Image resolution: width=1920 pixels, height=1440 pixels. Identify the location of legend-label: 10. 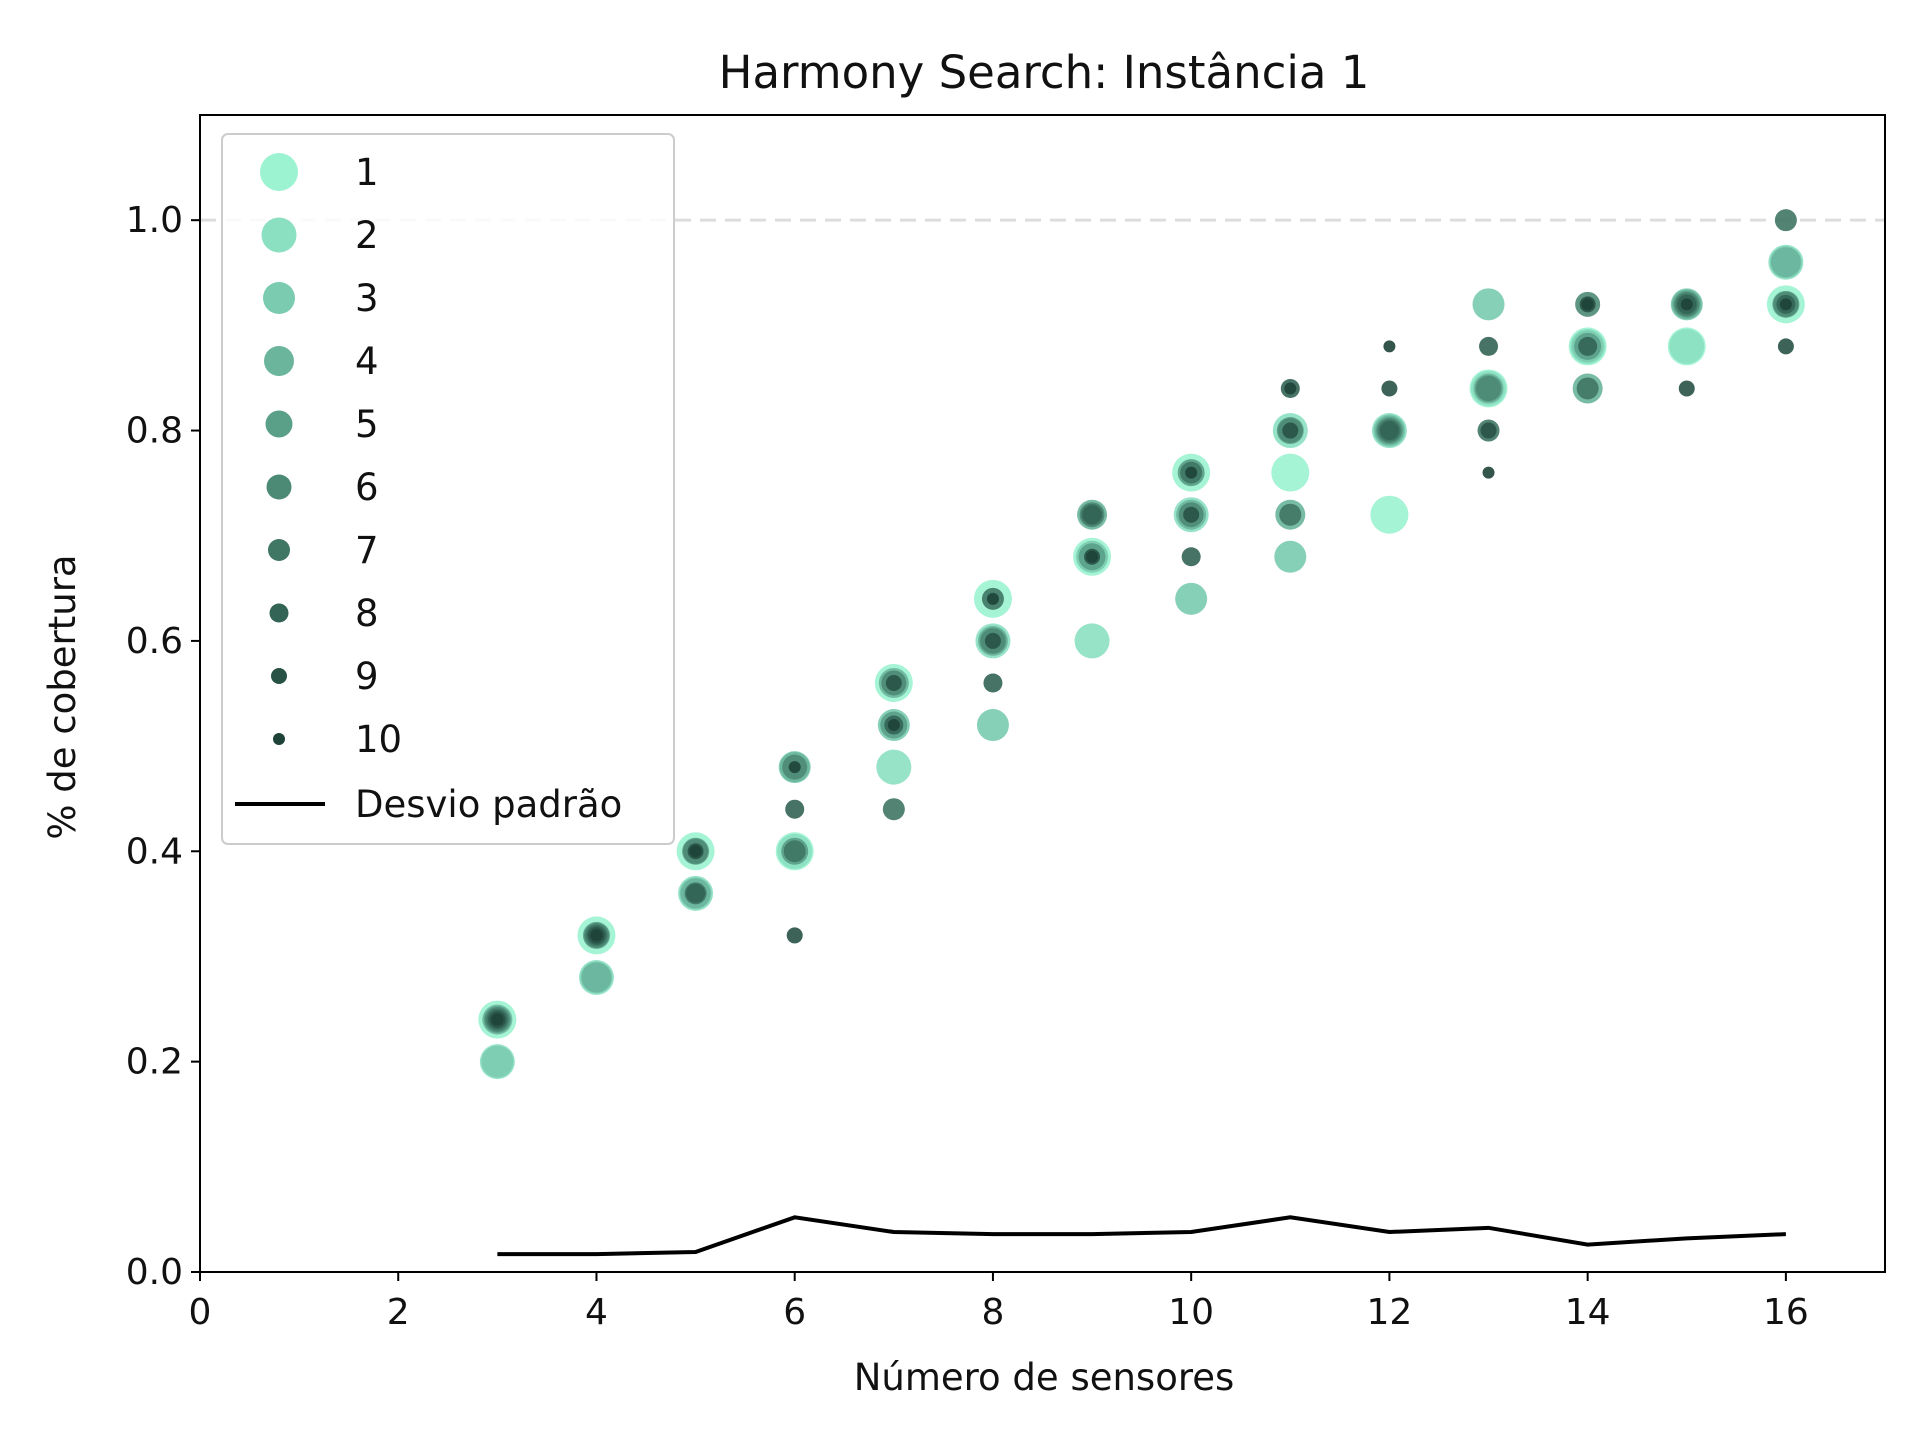
(378, 739).